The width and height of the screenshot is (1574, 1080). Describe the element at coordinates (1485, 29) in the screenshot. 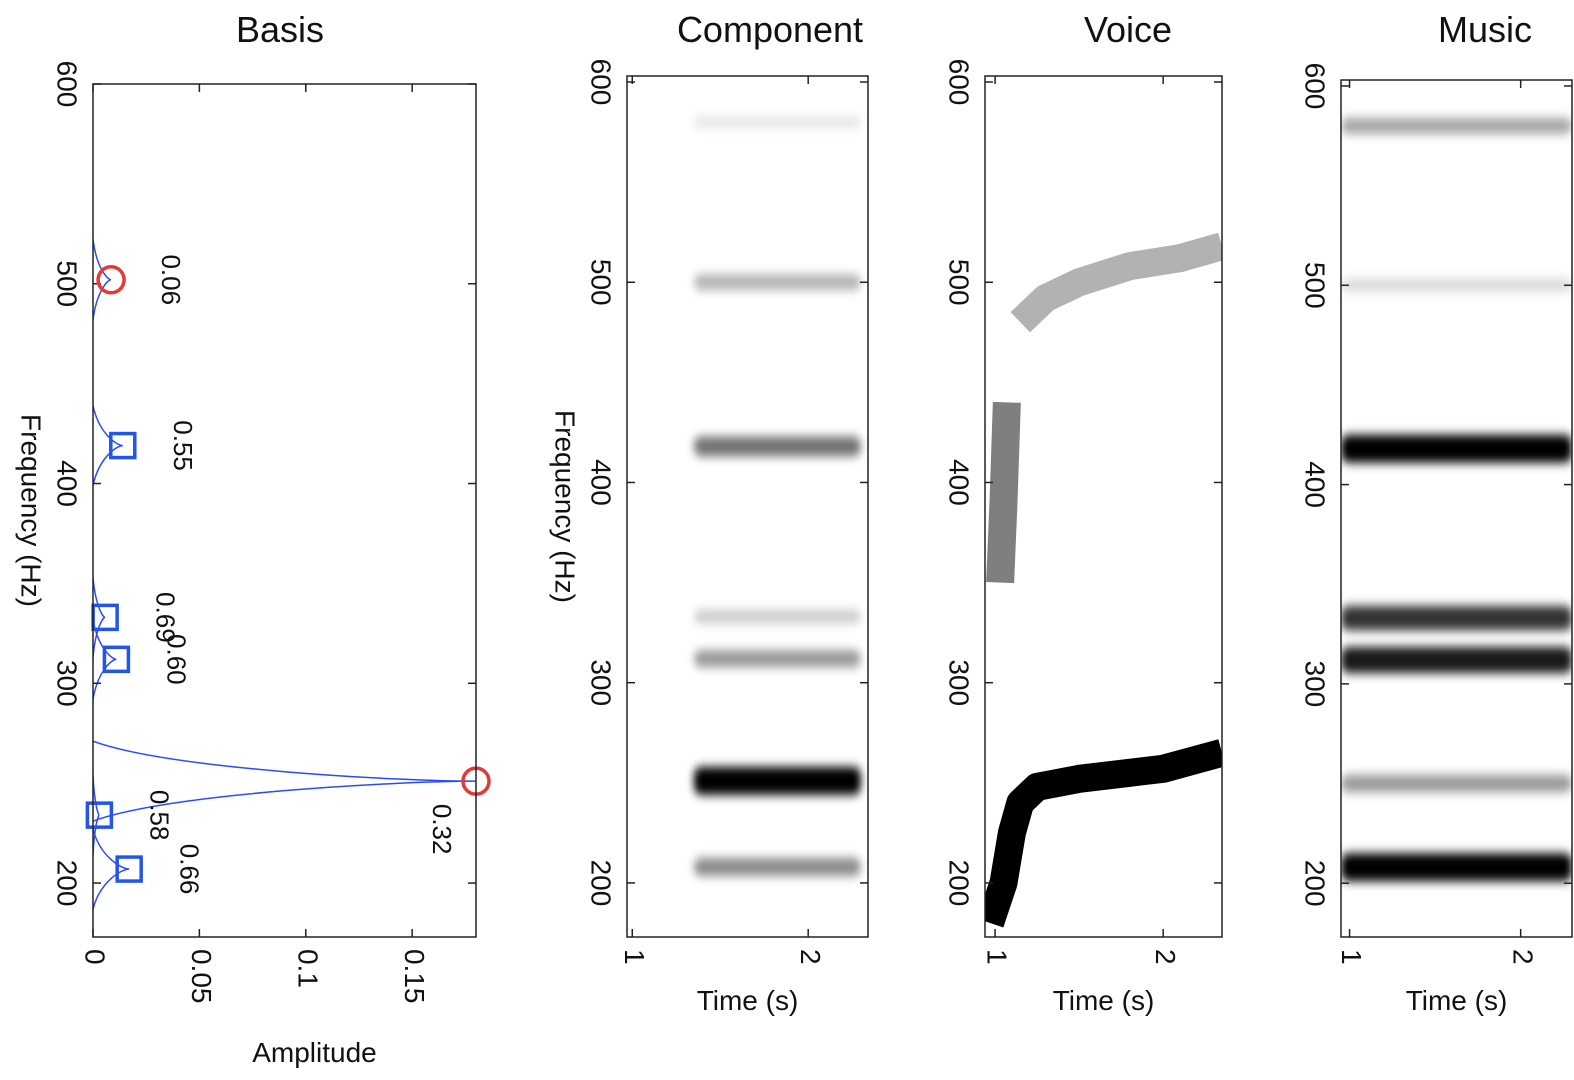

I see `chart-title: Music` at that location.